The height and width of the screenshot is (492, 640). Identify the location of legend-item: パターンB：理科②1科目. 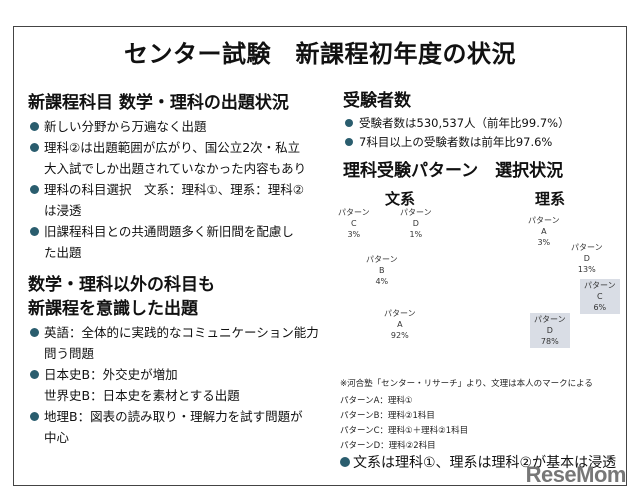
(387, 416).